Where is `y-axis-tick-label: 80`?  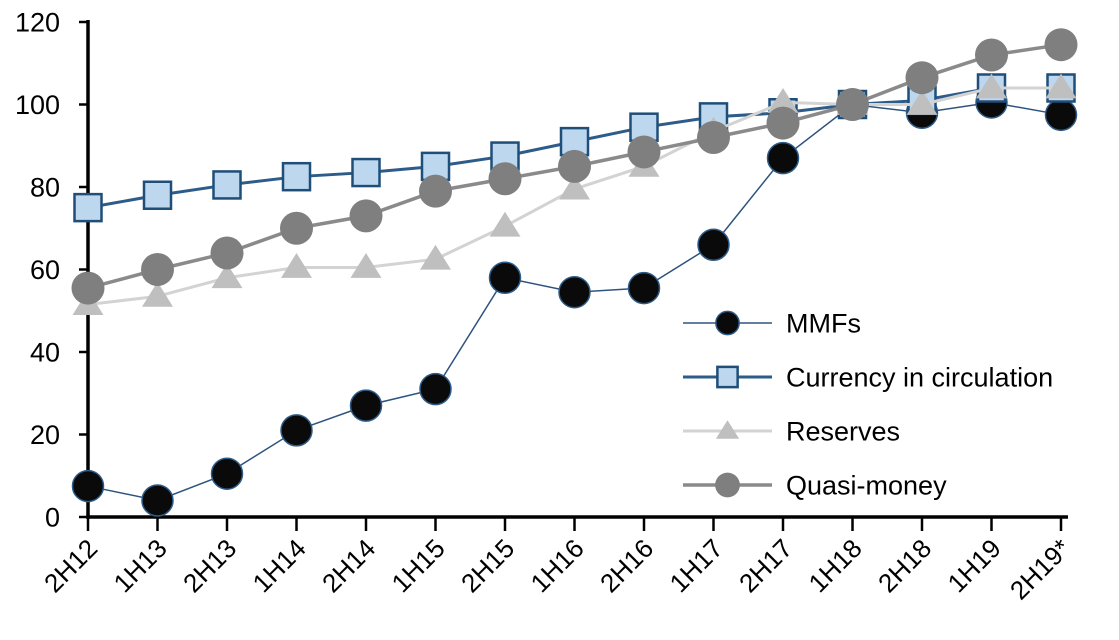
y-axis-tick-label: 80 is located at coordinates (45, 188).